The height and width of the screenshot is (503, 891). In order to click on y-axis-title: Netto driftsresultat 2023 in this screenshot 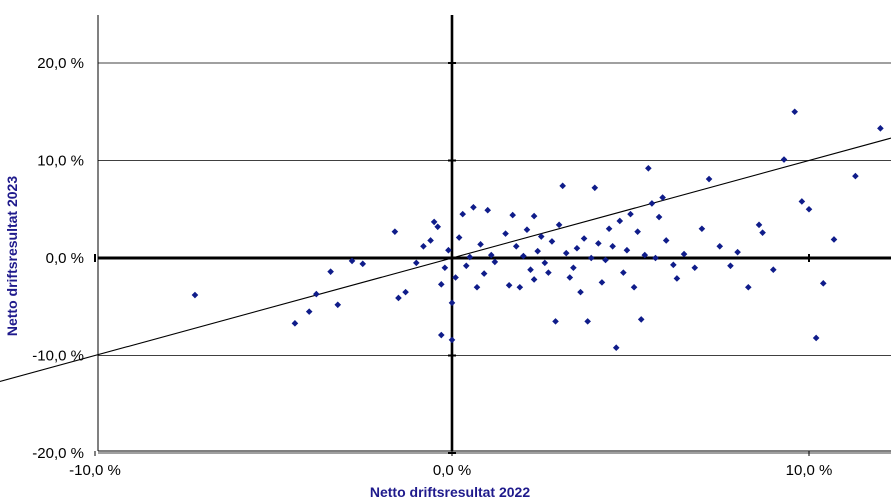, I will do `click(12, 256)`.